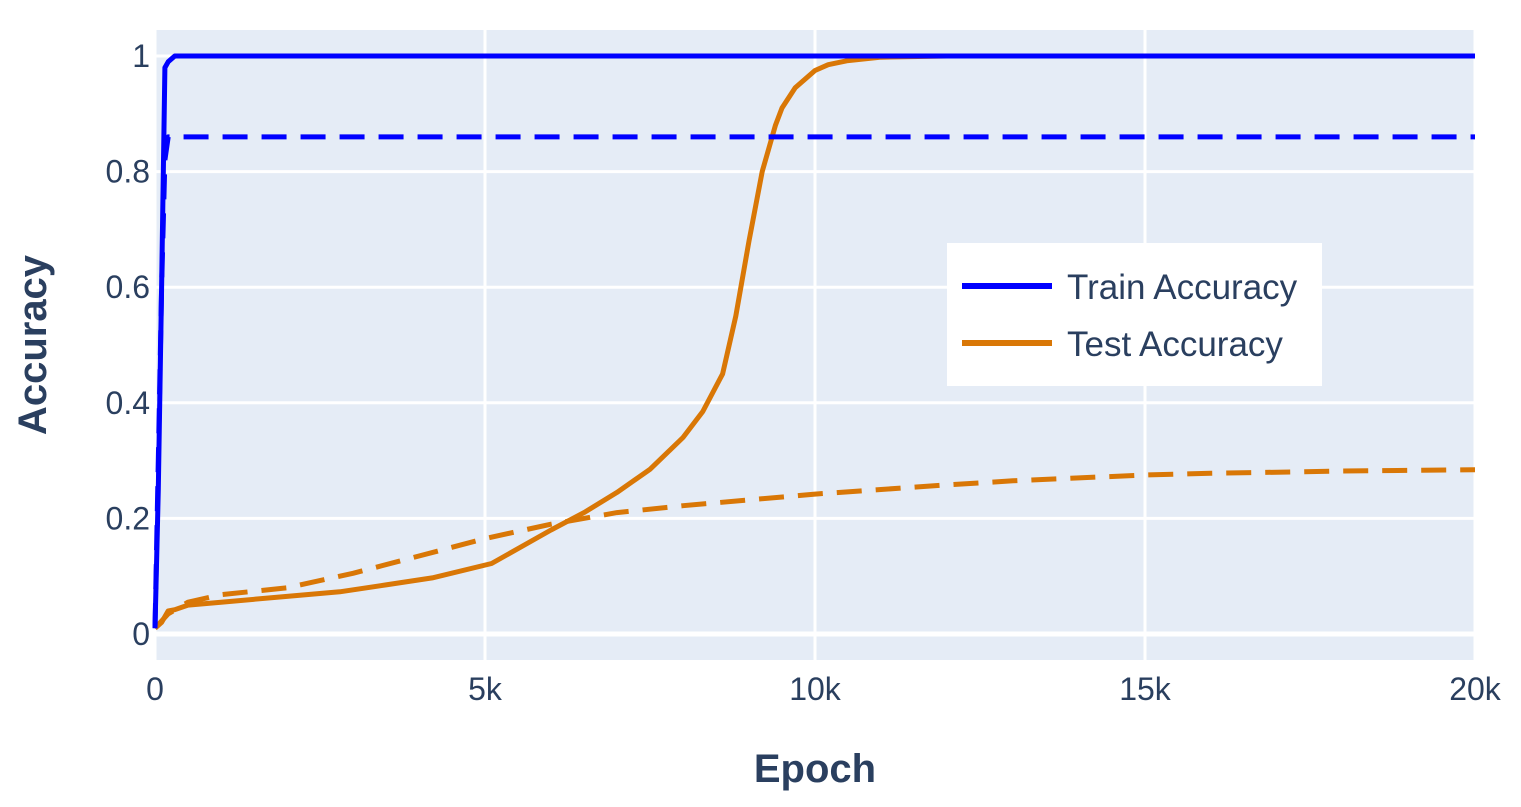  Describe the element at coordinates (128, 287) in the screenshot. I see `y-tick-label: 0.6` at that location.